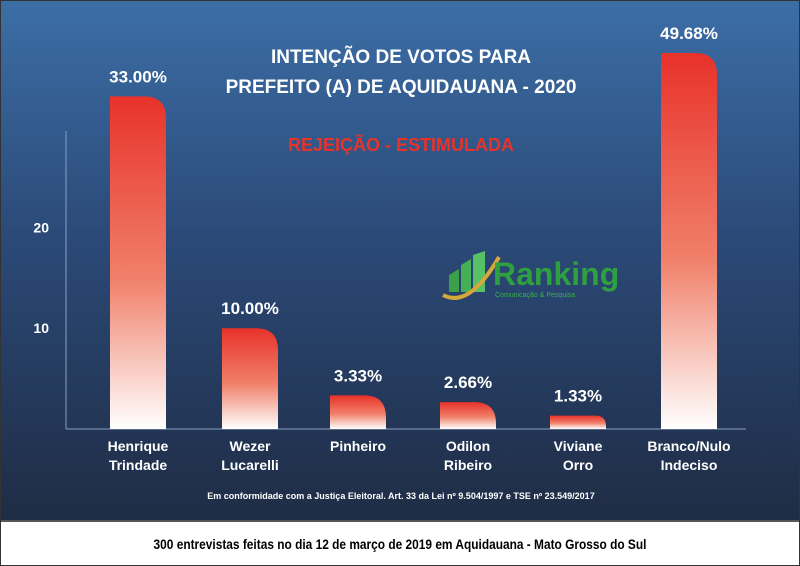  Describe the element at coordinates (41, 227) in the screenshot. I see `y-tick-label: 20` at that location.